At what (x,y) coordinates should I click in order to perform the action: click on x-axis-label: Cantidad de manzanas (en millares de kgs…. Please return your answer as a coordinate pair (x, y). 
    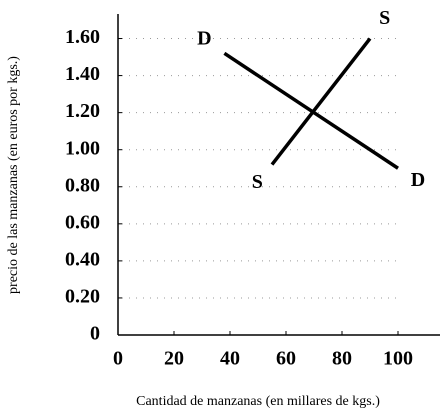
    Looking at the image, I should click on (258, 401).